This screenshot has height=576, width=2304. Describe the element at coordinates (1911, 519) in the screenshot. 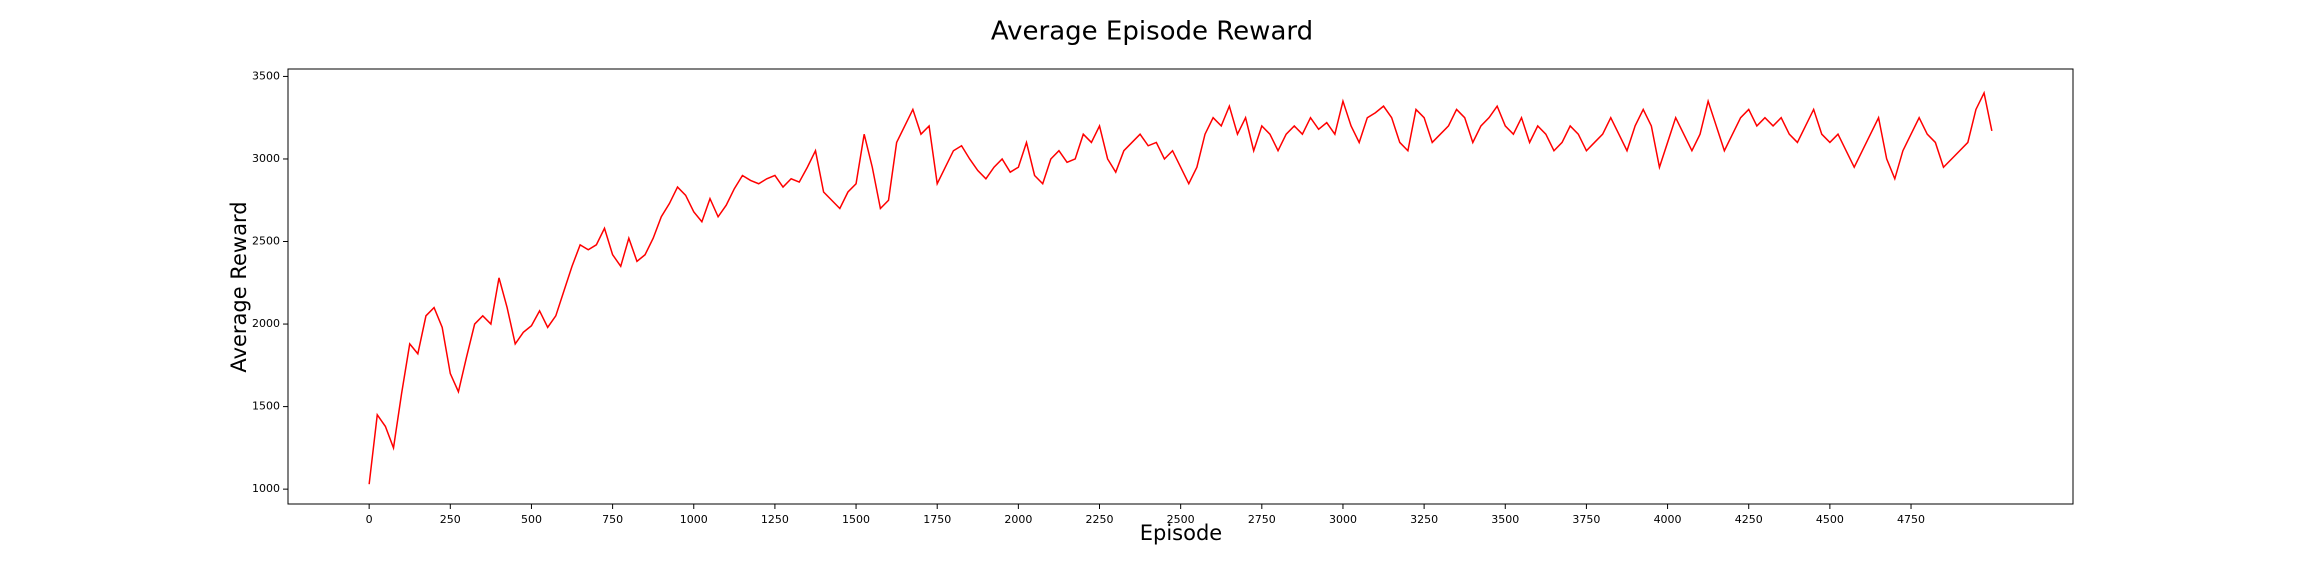

I see `x-tick-label: 4750` at that location.